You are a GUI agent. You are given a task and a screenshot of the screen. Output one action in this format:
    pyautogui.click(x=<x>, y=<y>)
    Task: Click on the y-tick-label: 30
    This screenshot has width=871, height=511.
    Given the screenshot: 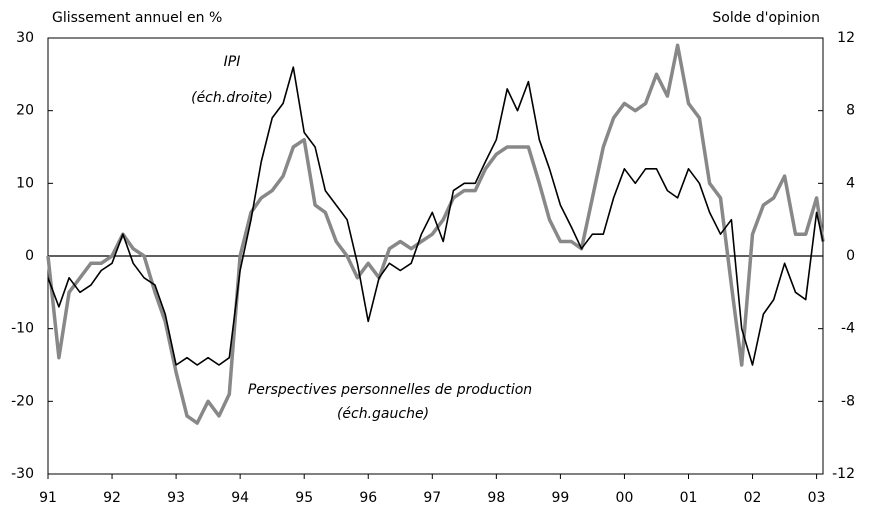 What is the action you would take?
    pyautogui.click(x=25, y=38)
    